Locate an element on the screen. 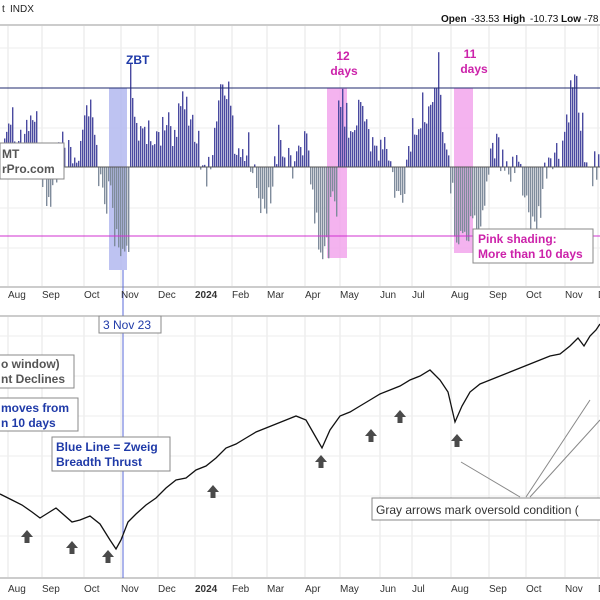  header-exchange: INDX is located at coordinates (22, 9).